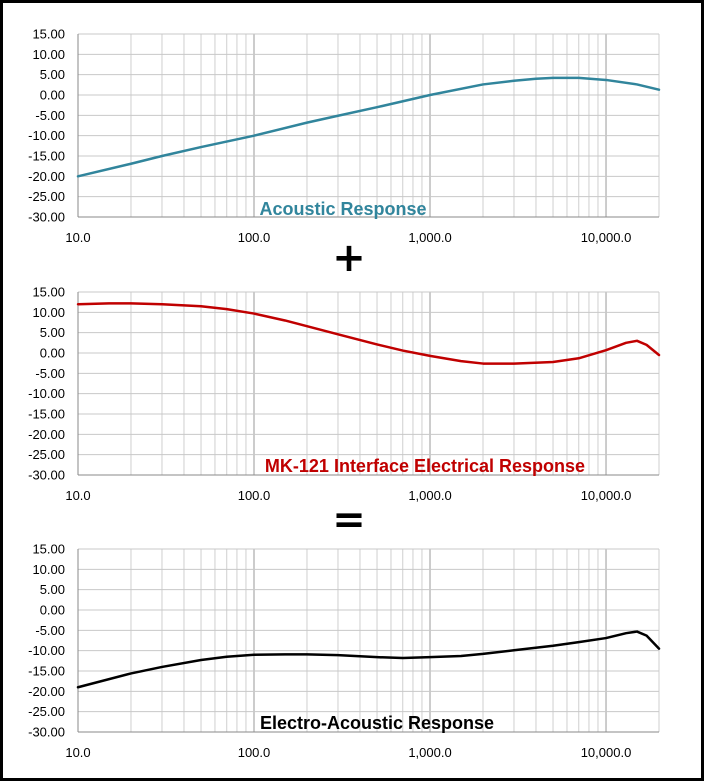 The height and width of the screenshot is (784, 704). Describe the element at coordinates (342, 209) in the screenshot. I see `chart-title: Acoustic Response` at that location.